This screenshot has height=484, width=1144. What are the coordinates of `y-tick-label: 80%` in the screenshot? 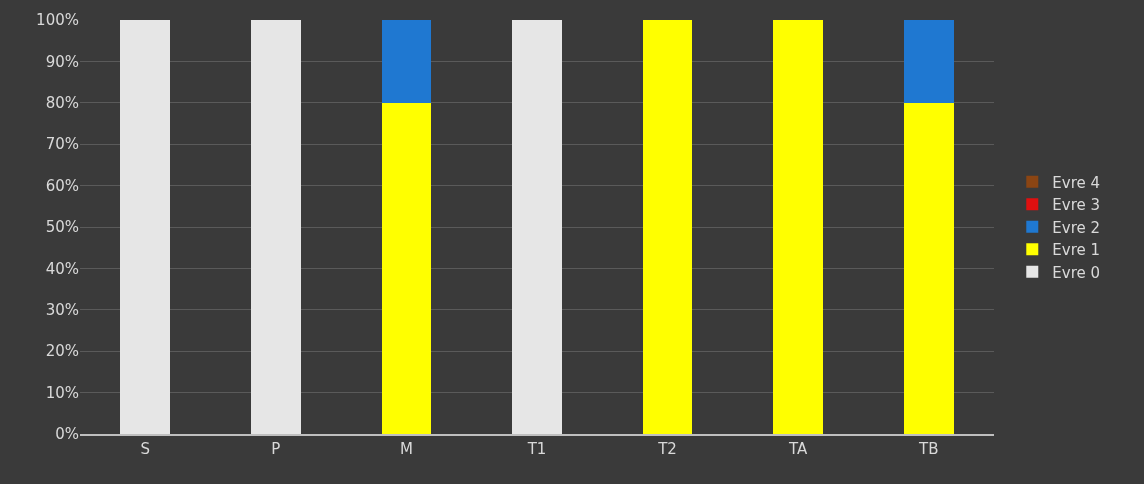 It's located at (62, 103).